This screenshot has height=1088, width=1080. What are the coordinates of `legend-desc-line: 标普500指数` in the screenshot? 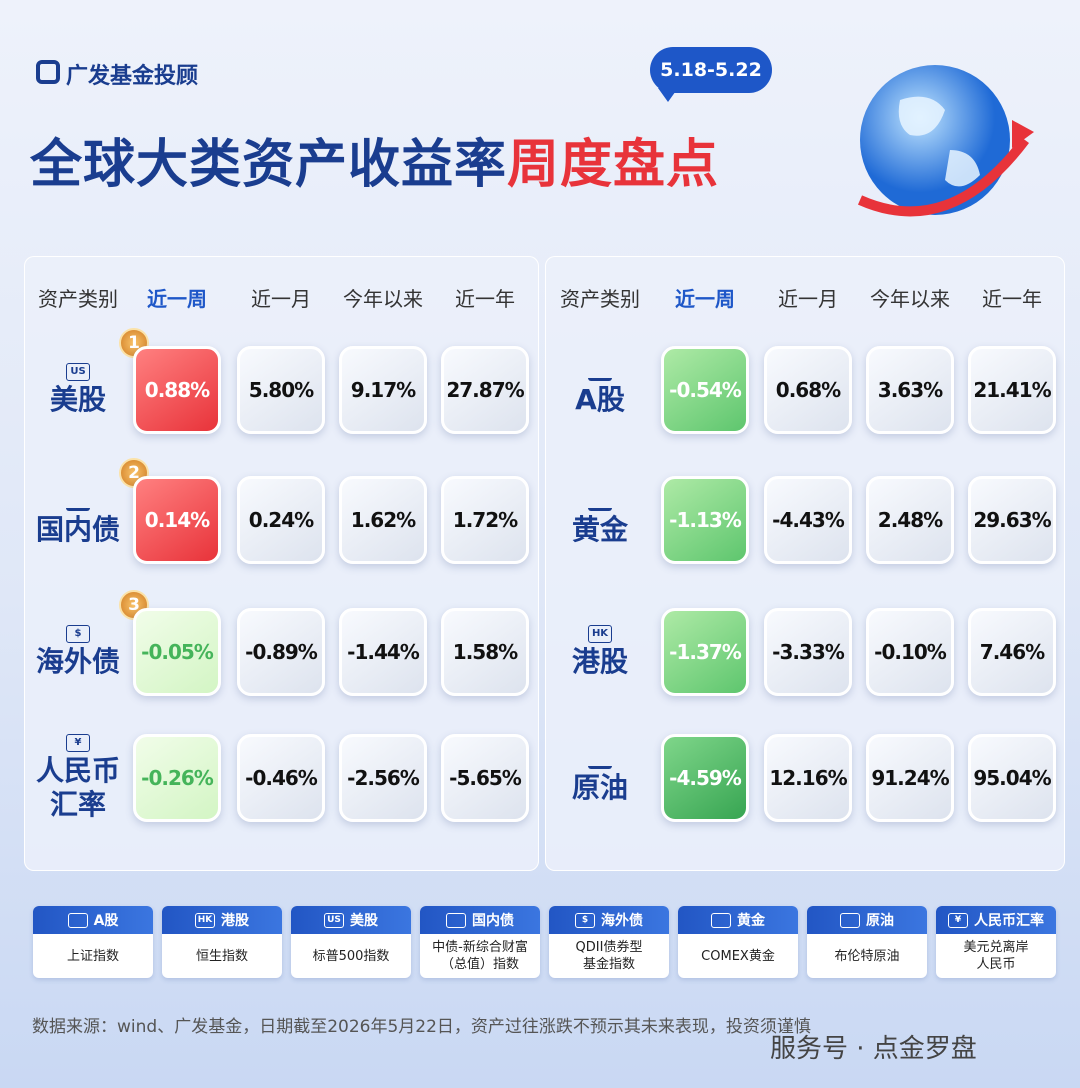 It's located at (351, 956).